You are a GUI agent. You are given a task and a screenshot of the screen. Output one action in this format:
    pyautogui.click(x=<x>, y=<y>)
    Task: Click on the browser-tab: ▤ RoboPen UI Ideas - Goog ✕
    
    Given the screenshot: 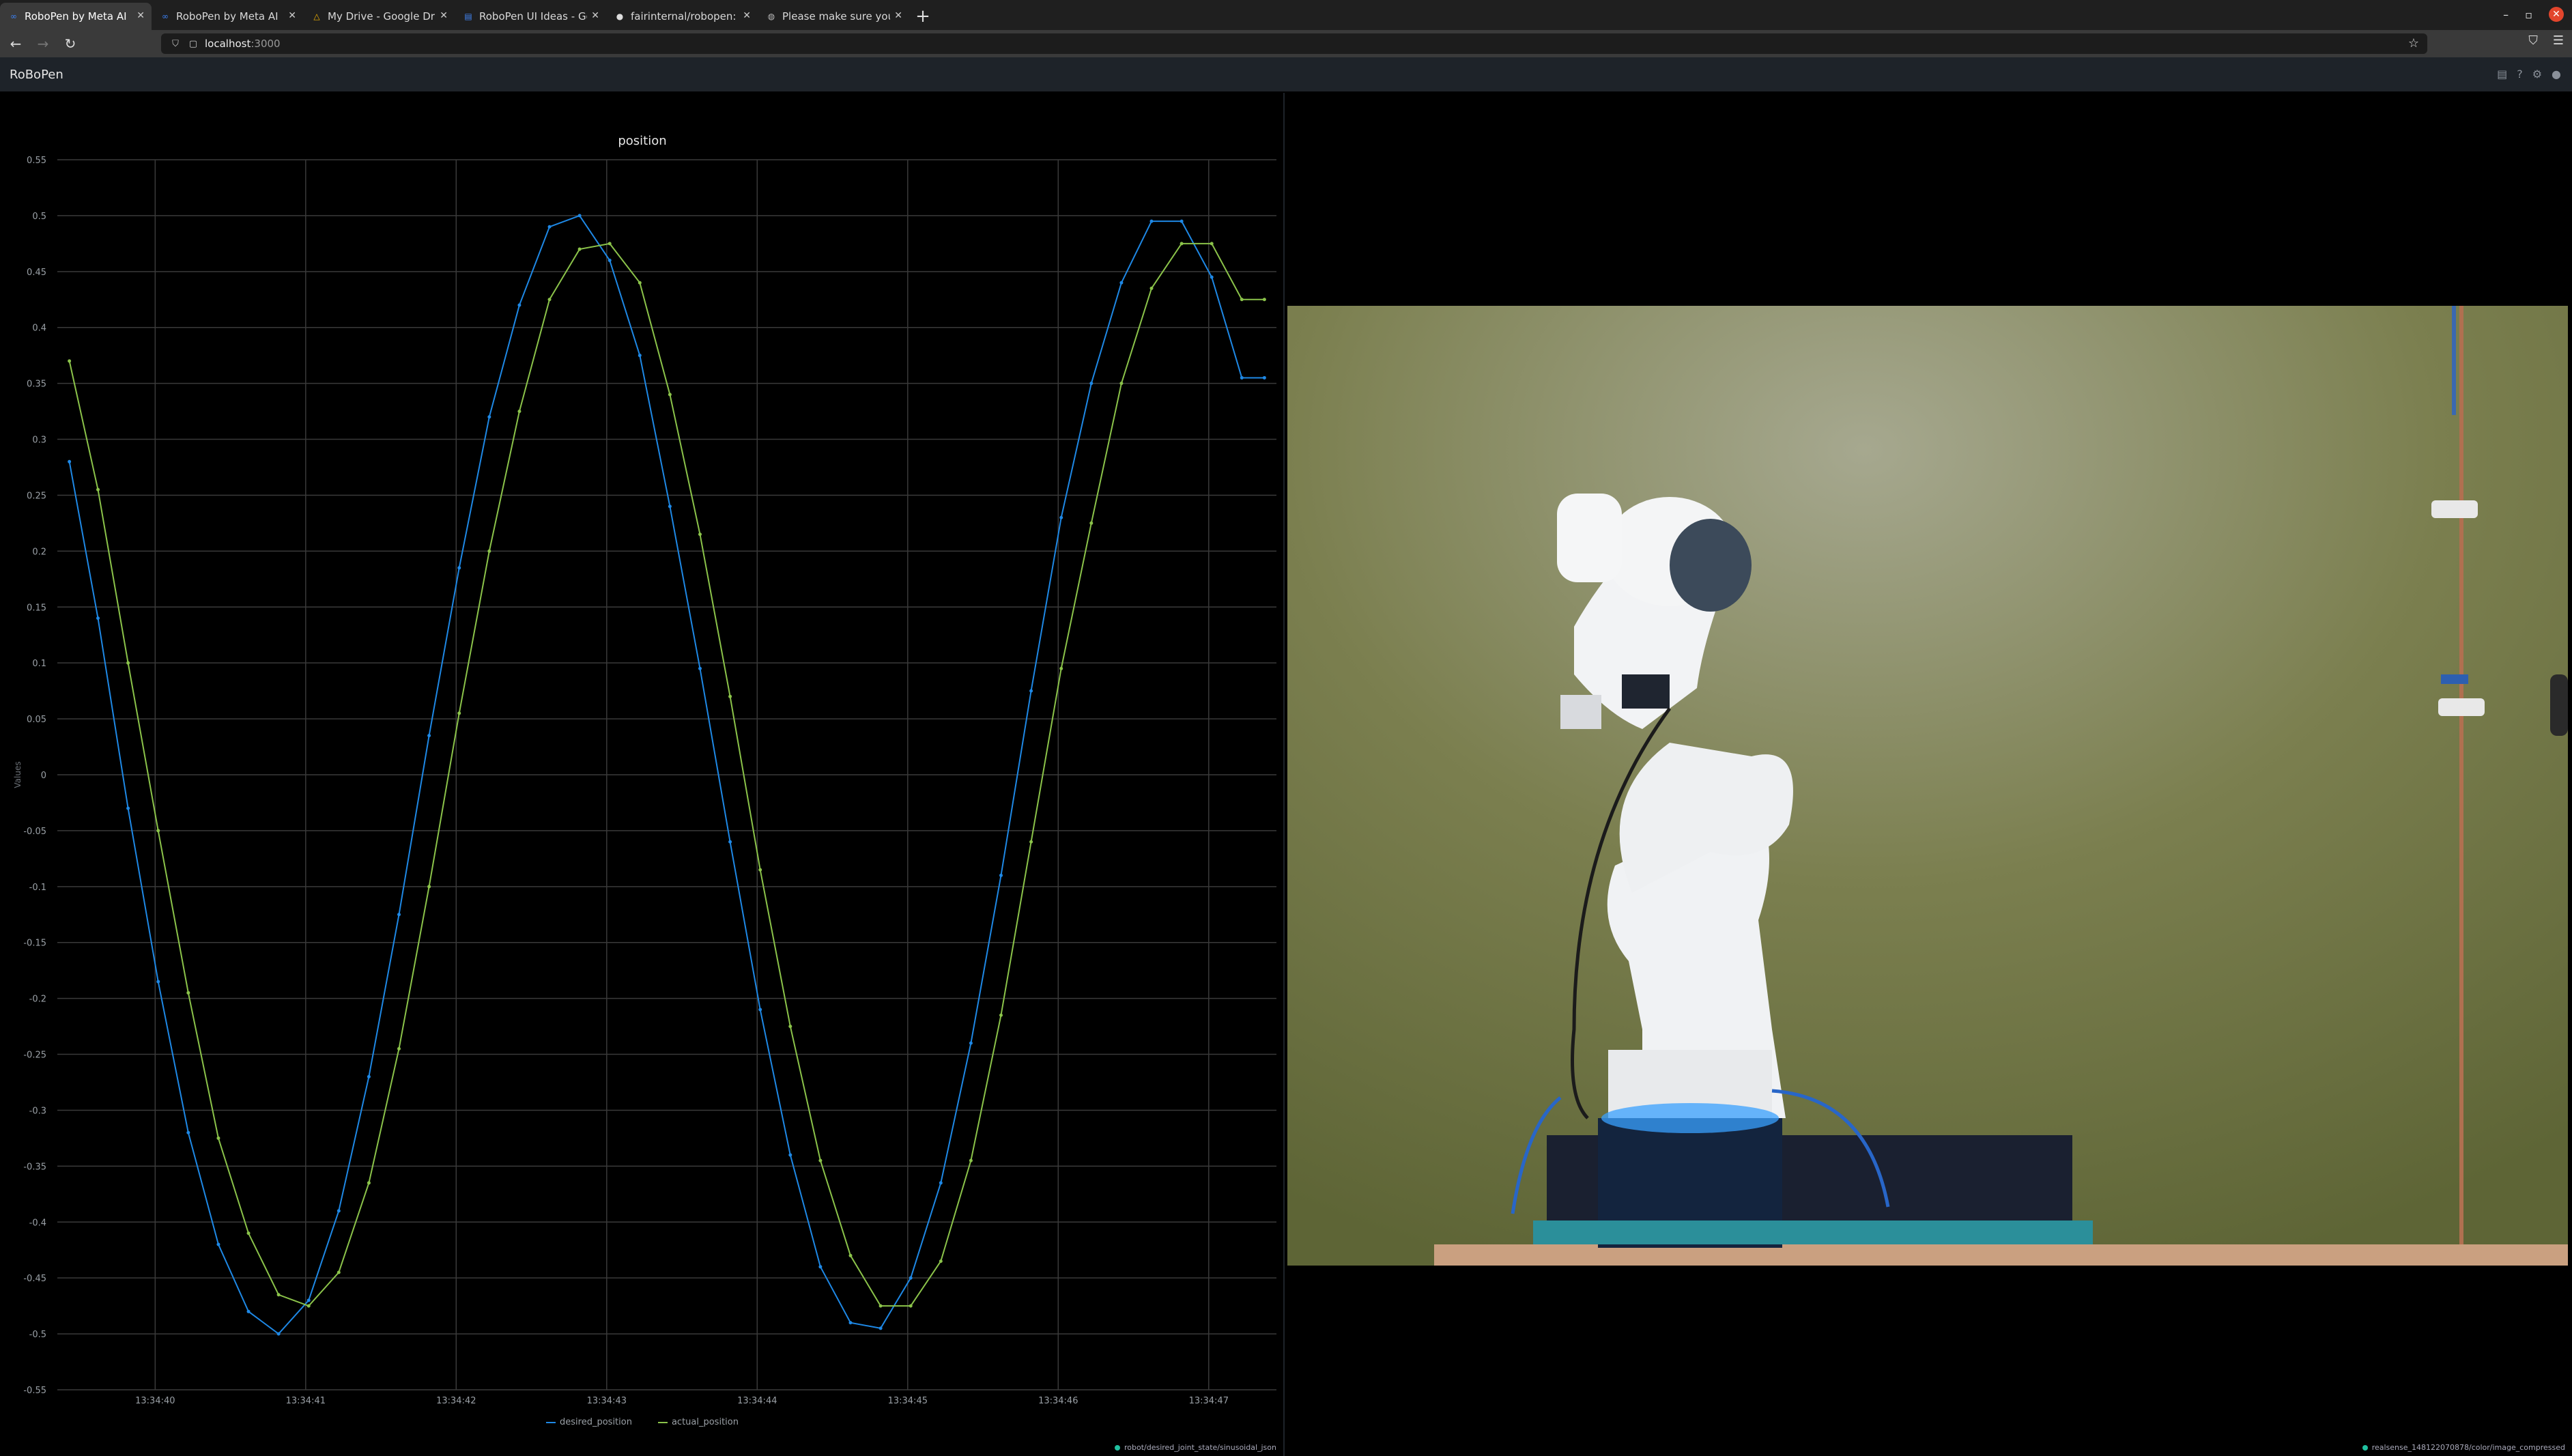 What is the action you would take?
    pyautogui.click(x=530, y=16)
    